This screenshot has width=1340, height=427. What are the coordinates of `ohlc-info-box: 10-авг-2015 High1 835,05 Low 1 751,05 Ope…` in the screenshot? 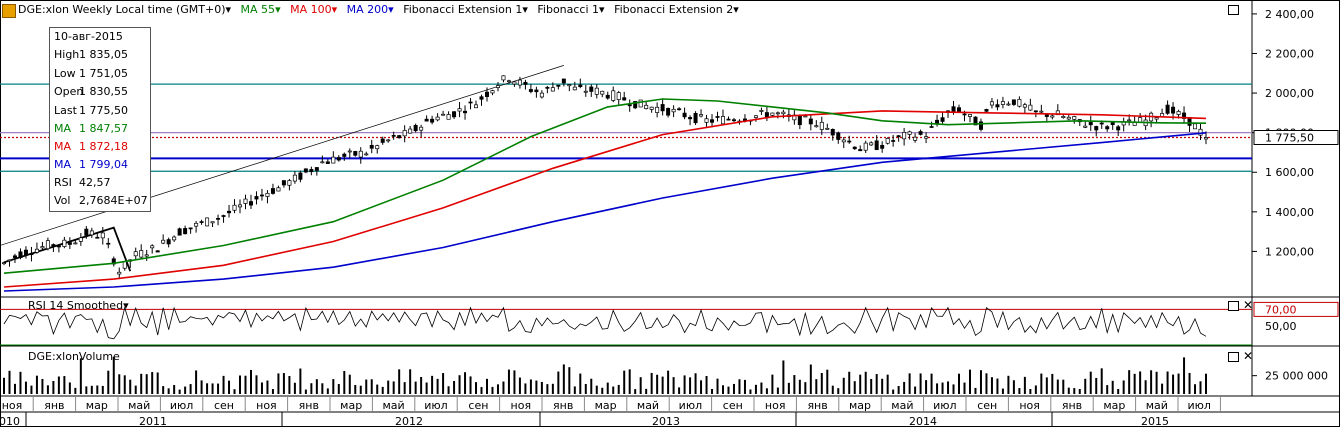 It's located at (100, 119).